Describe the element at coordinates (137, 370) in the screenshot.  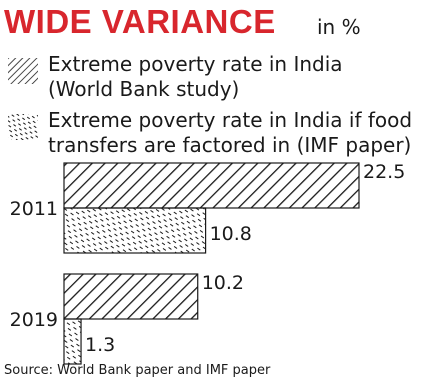
I see `source-note: Source: World Bank paper and IMF paper` at that location.